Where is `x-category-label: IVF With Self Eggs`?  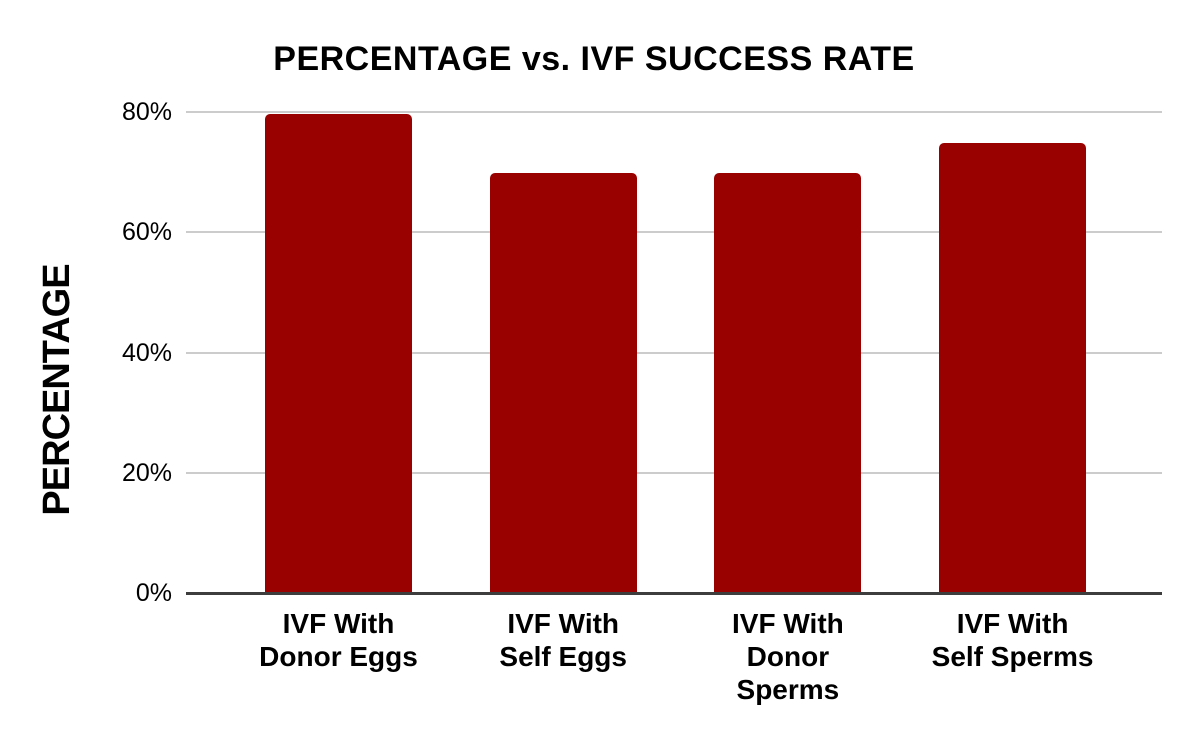 x-category-label: IVF With Self Eggs is located at coordinates (563, 640).